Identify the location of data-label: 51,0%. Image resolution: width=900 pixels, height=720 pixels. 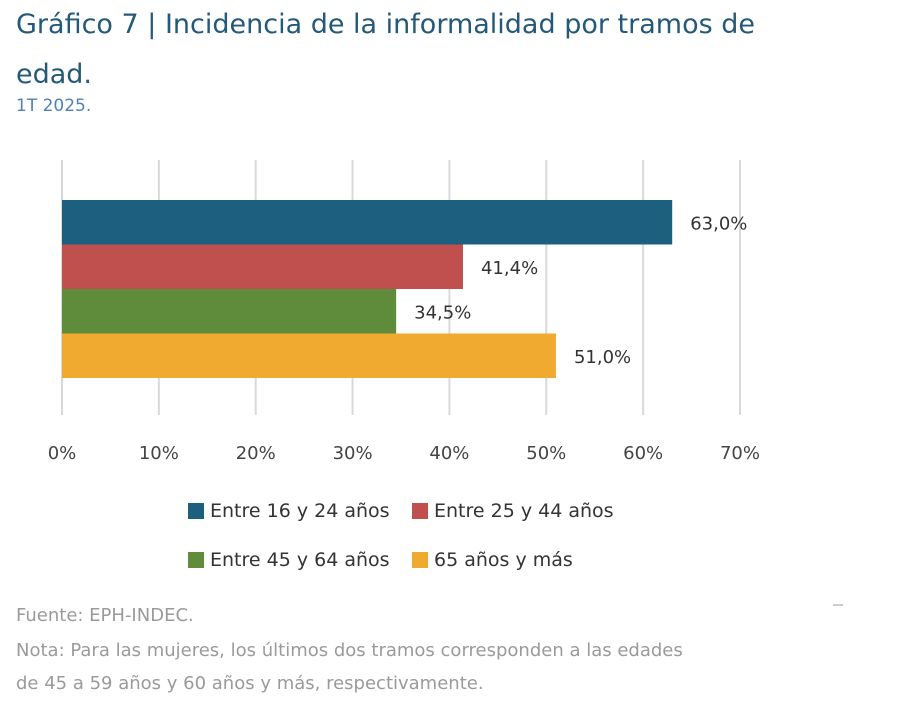
(602, 357).